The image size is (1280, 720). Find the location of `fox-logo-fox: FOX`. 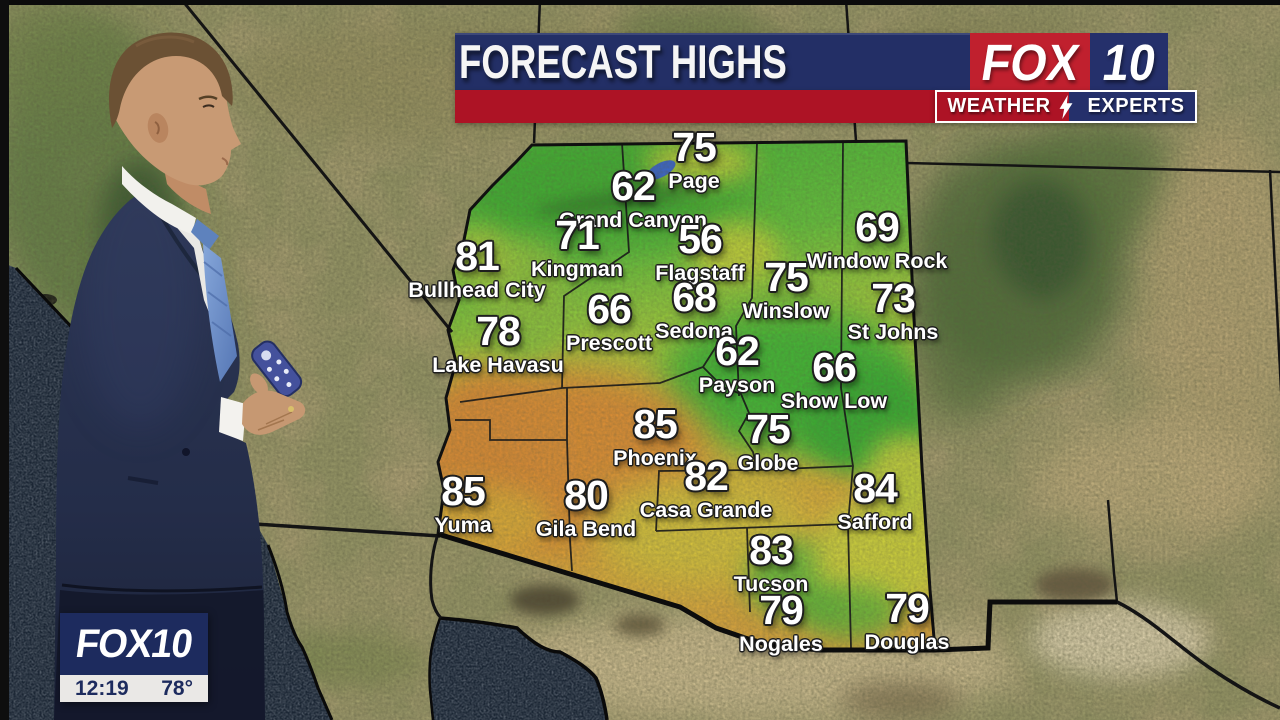

fox-logo-fox: FOX is located at coordinates (1030, 62).